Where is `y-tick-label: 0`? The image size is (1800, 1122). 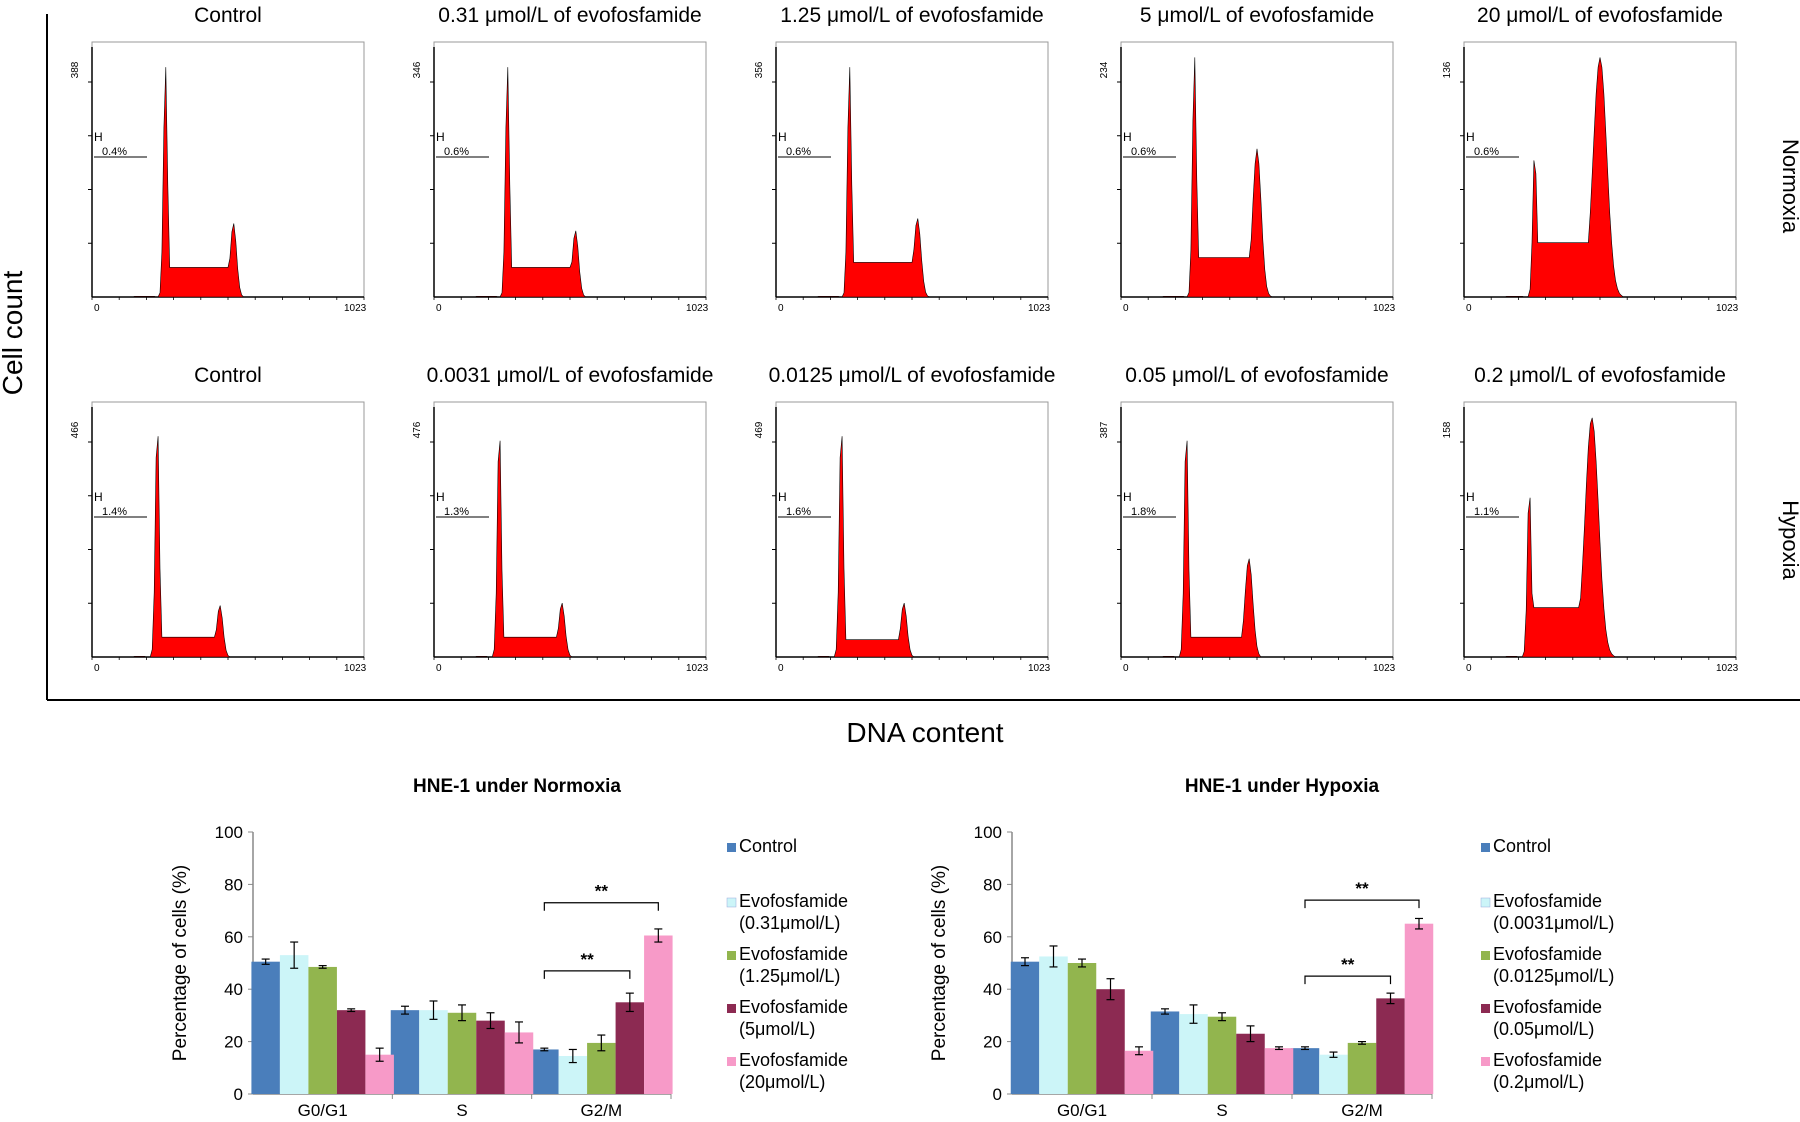 y-tick-label: 0 is located at coordinates (997, 1094).